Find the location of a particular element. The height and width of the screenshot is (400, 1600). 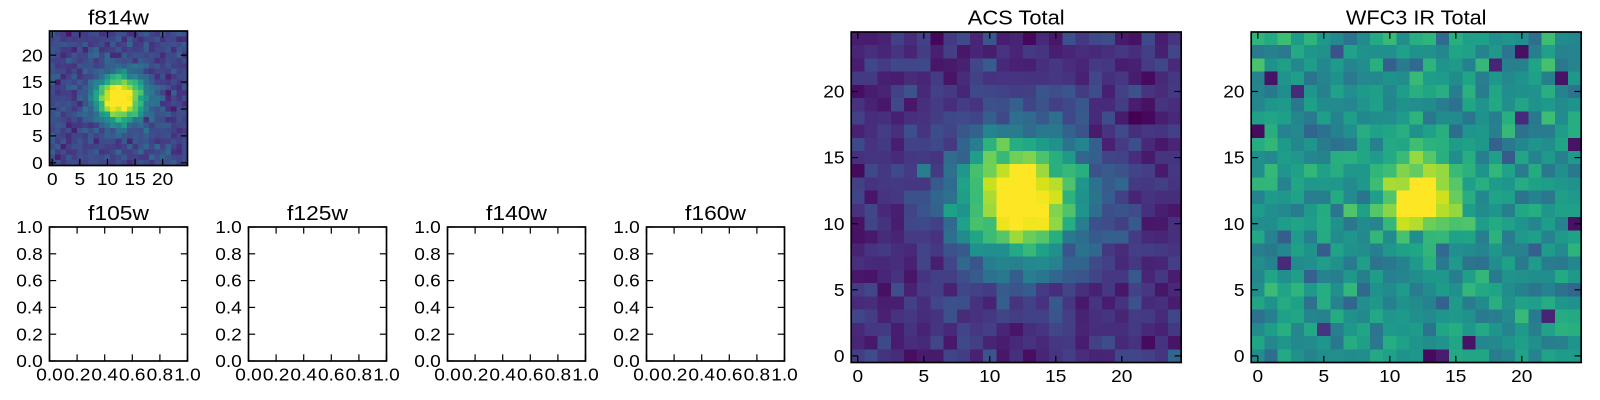

svg-text: WFC3 IR Total is located at coordinates (1416, 18).